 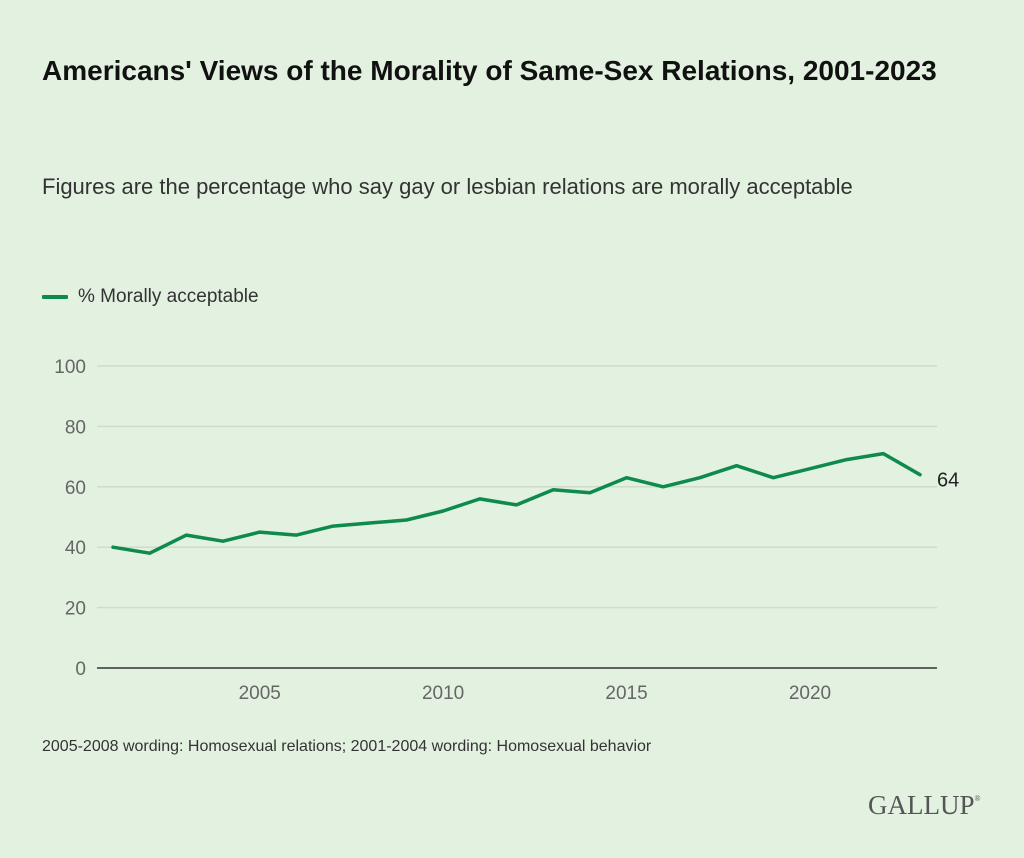 What do you see at coordinates (70, 518) in the screenshot?
I see `y-axis-ticks: 0 20 40 60 80 100` at bounding box center [70, 518].